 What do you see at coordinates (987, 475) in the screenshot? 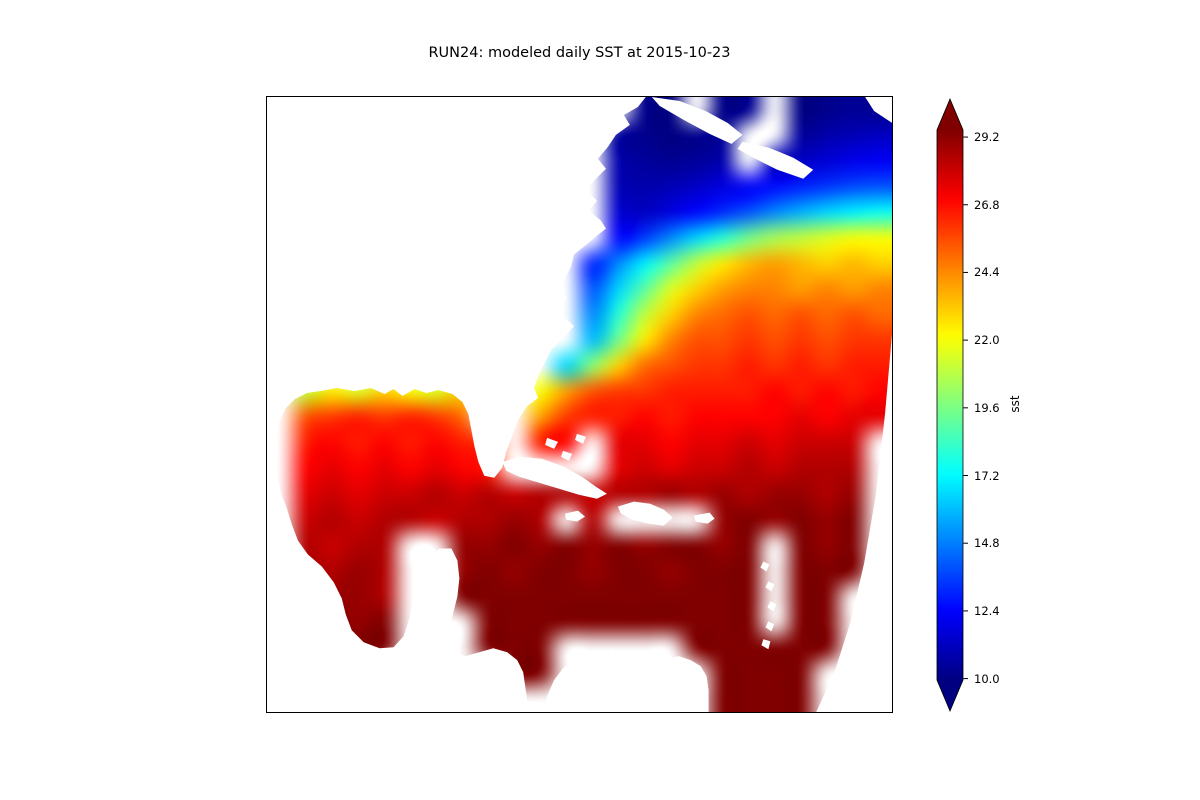
I see `colorbar-tick-label: 17.2` at bounding box center [987, 475].